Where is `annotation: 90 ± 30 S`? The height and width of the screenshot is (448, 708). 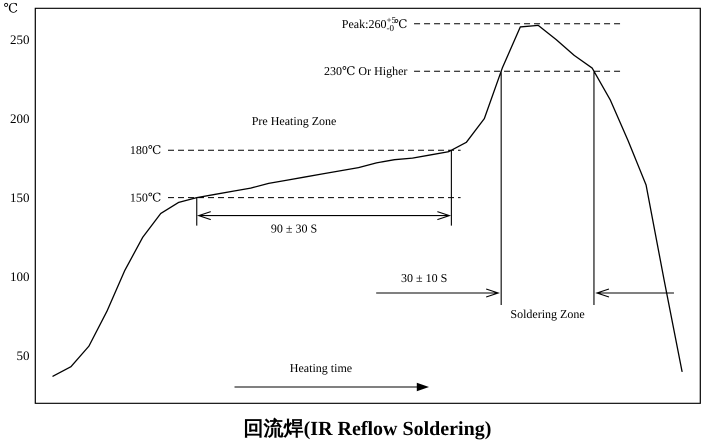
annotation: 90 ± 30 S is located at coordinates (294, 228).